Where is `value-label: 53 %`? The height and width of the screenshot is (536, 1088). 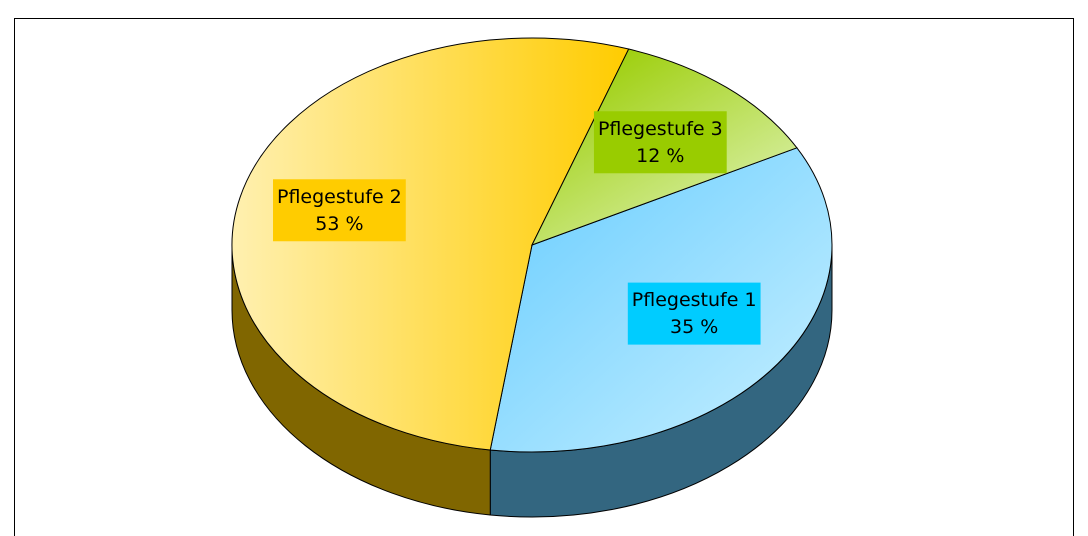
value-label: 53 % is located at coordinates (339, 224).